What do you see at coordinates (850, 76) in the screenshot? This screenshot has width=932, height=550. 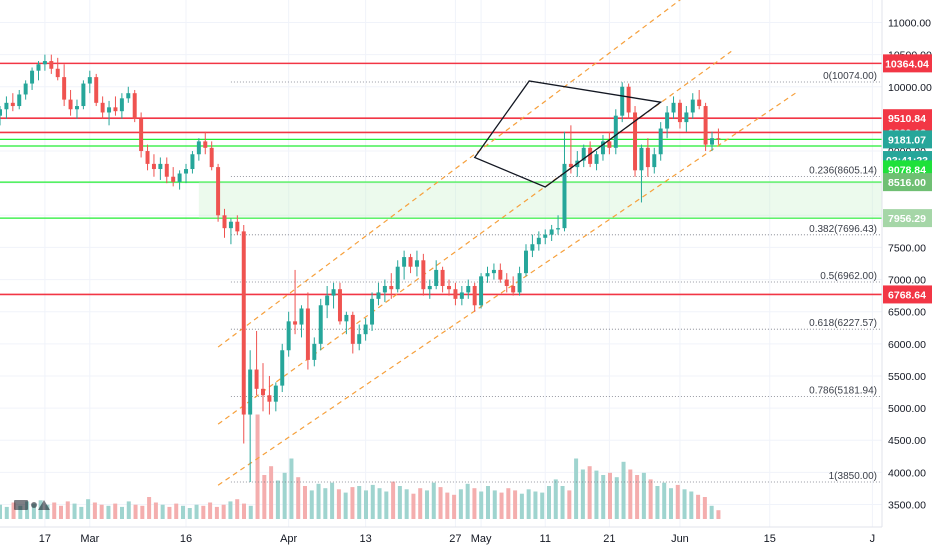 I see `fib-label: 0(10074.00)` at bounding box center [850, 76].